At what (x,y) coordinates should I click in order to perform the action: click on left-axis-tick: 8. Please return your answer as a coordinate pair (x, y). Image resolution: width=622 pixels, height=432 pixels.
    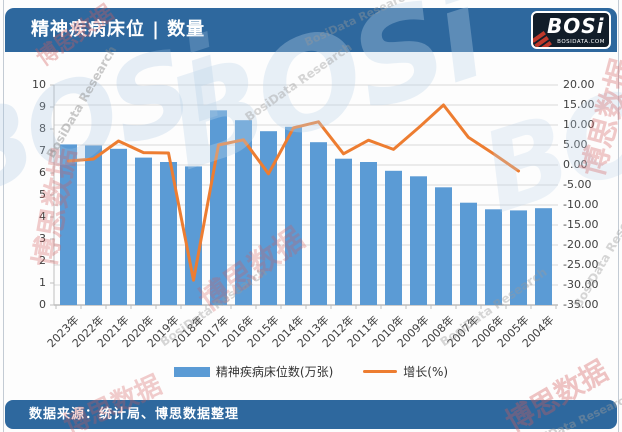
    Looking at the image, I should click on (42, 128).